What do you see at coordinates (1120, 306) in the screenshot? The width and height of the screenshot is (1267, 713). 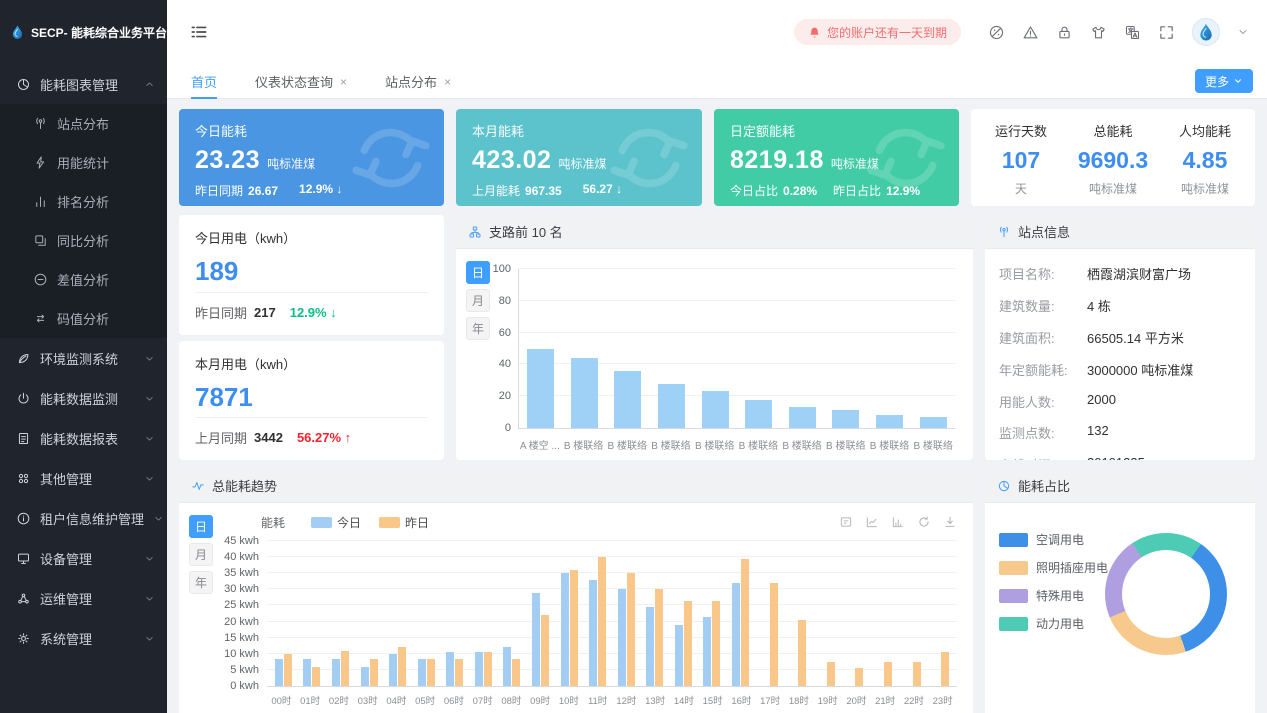 I see `site-info-row: 建筑数量: 4 栋` at bounding box center [1120, 306].